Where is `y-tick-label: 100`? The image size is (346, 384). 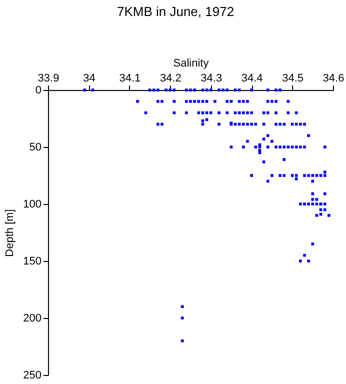 y-tick-label: 100 is located at coordinates (32, 204).